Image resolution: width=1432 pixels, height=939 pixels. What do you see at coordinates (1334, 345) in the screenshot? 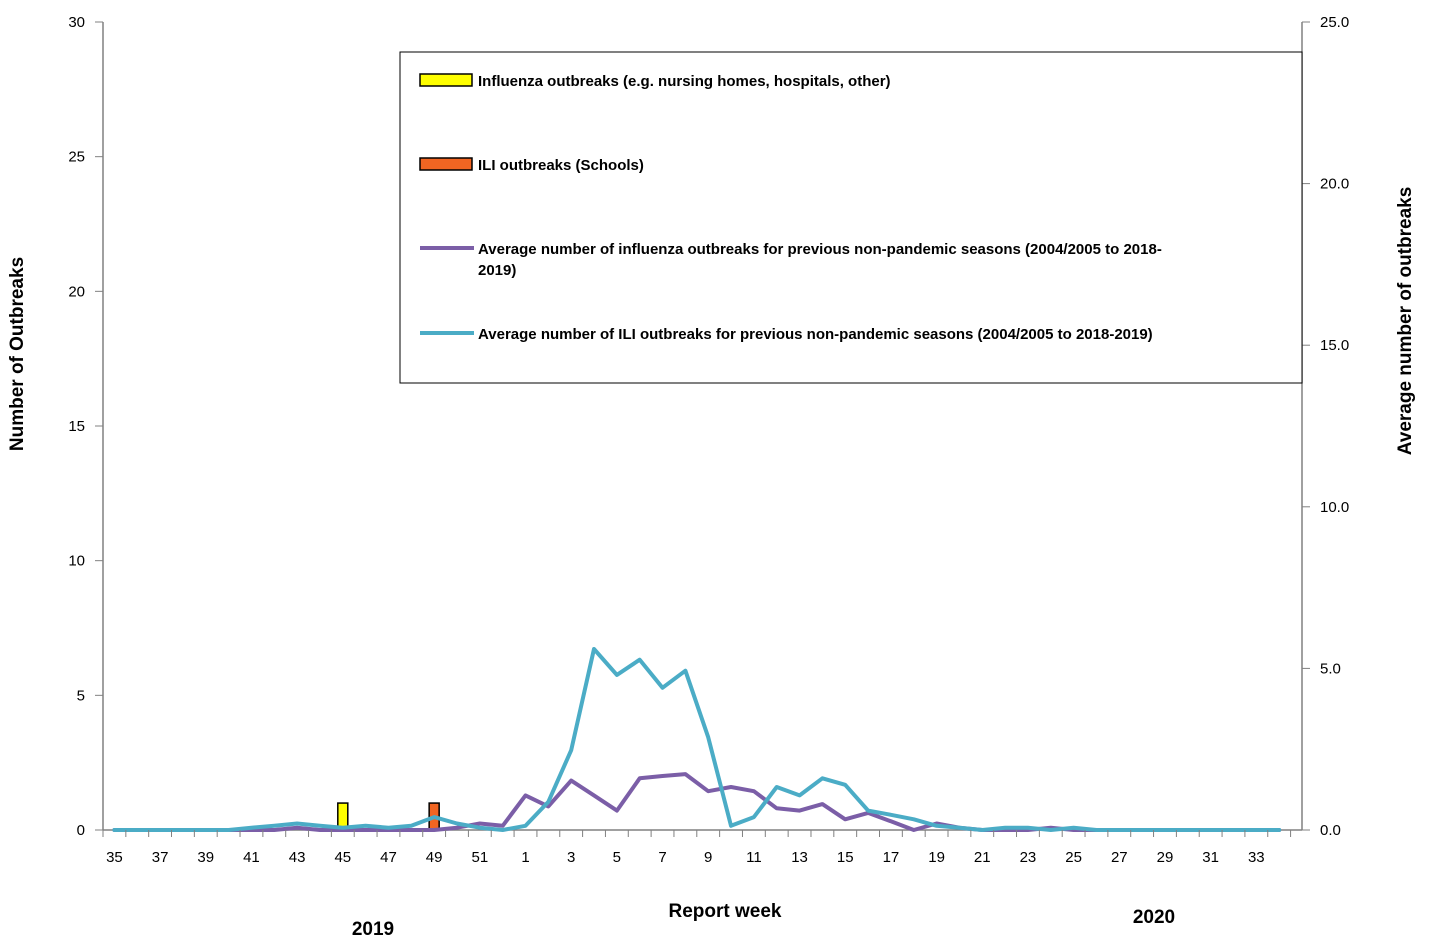
I see `y2-tick-label: 15.0` at bounding box center [1334, 345].